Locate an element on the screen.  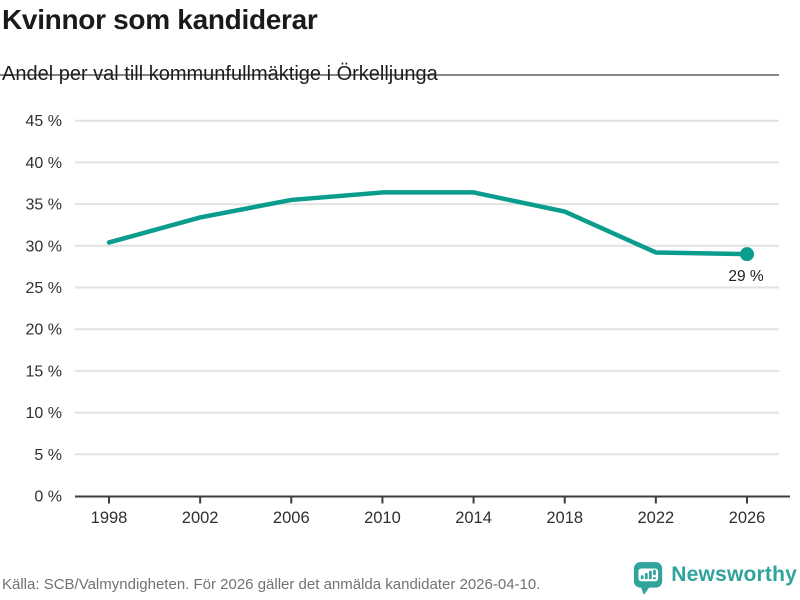
x-tick-label: 2002 is located at coordinates (200, 518).